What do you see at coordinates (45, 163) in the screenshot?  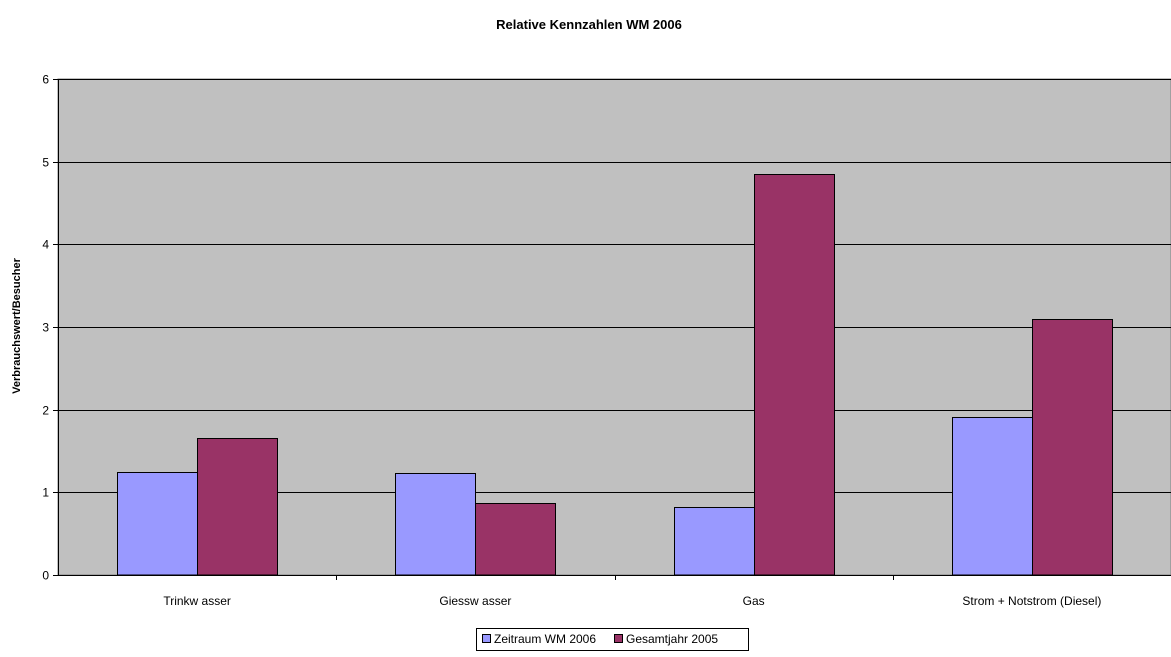 I see `y-tick-label: 5` at bounding box center [45, 163].